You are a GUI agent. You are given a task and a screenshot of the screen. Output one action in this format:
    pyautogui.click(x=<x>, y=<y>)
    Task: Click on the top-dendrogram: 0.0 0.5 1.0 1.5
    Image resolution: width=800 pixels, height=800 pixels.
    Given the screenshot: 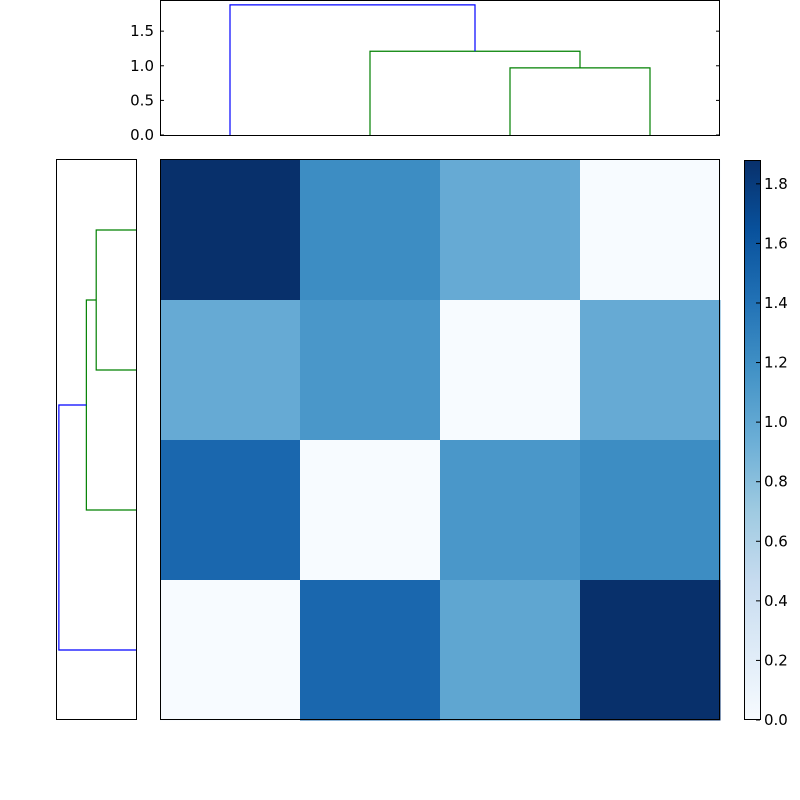 What is the action you would take?
    pyautogui.click(x=425, y=72)
    